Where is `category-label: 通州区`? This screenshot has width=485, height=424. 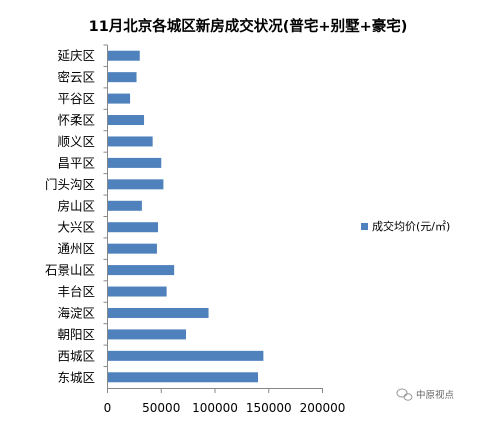 category-label: 通州区 is located at coordinates (76, 248).